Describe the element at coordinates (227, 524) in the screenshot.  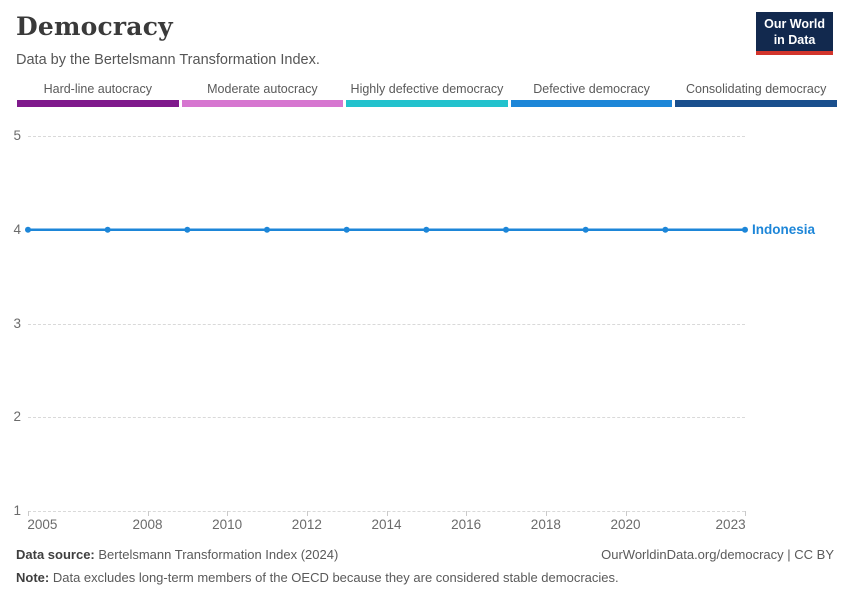
I see `x-axis-tick-label: 2010` at that location.